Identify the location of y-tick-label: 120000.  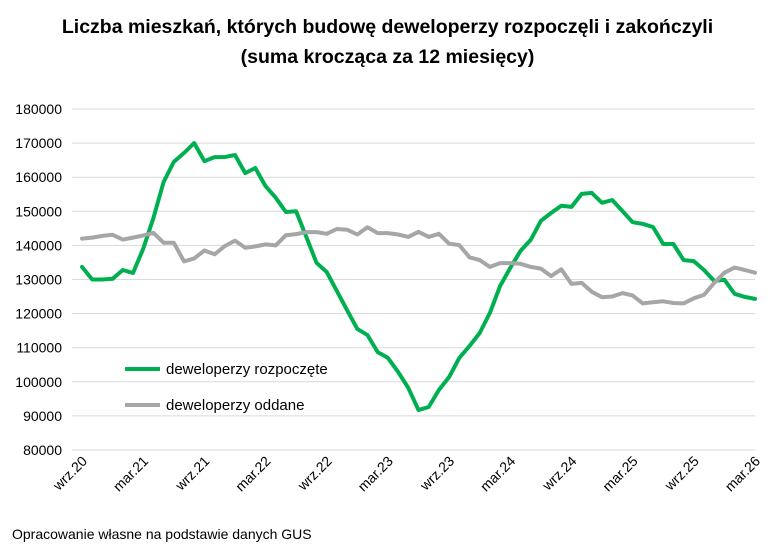
(38, 314).